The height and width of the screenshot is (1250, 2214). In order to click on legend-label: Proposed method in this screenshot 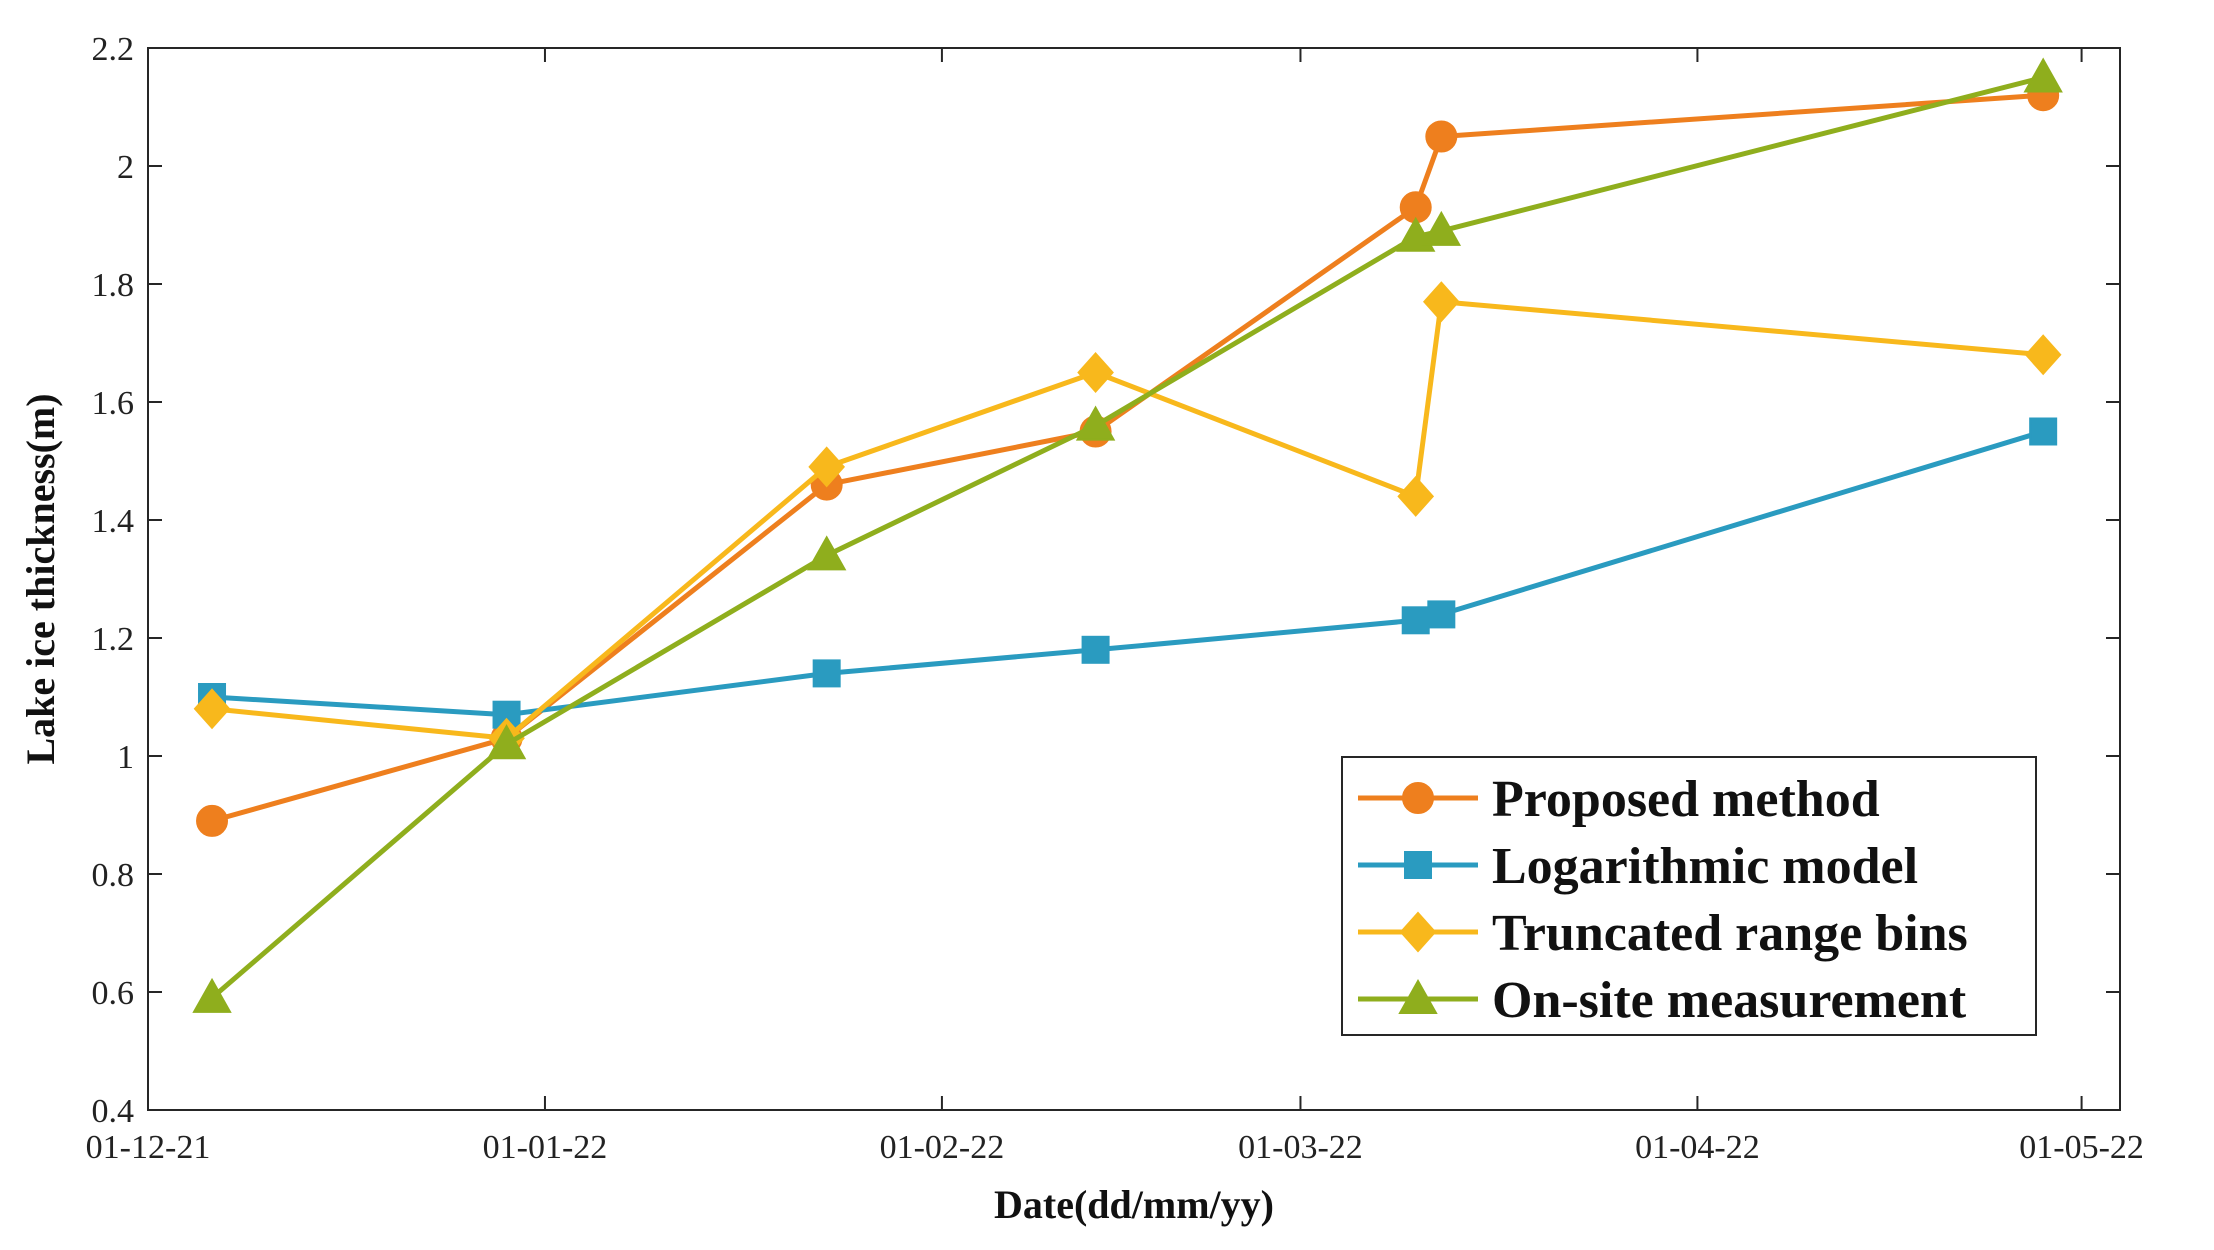, I will do `click(1686, 799)`.